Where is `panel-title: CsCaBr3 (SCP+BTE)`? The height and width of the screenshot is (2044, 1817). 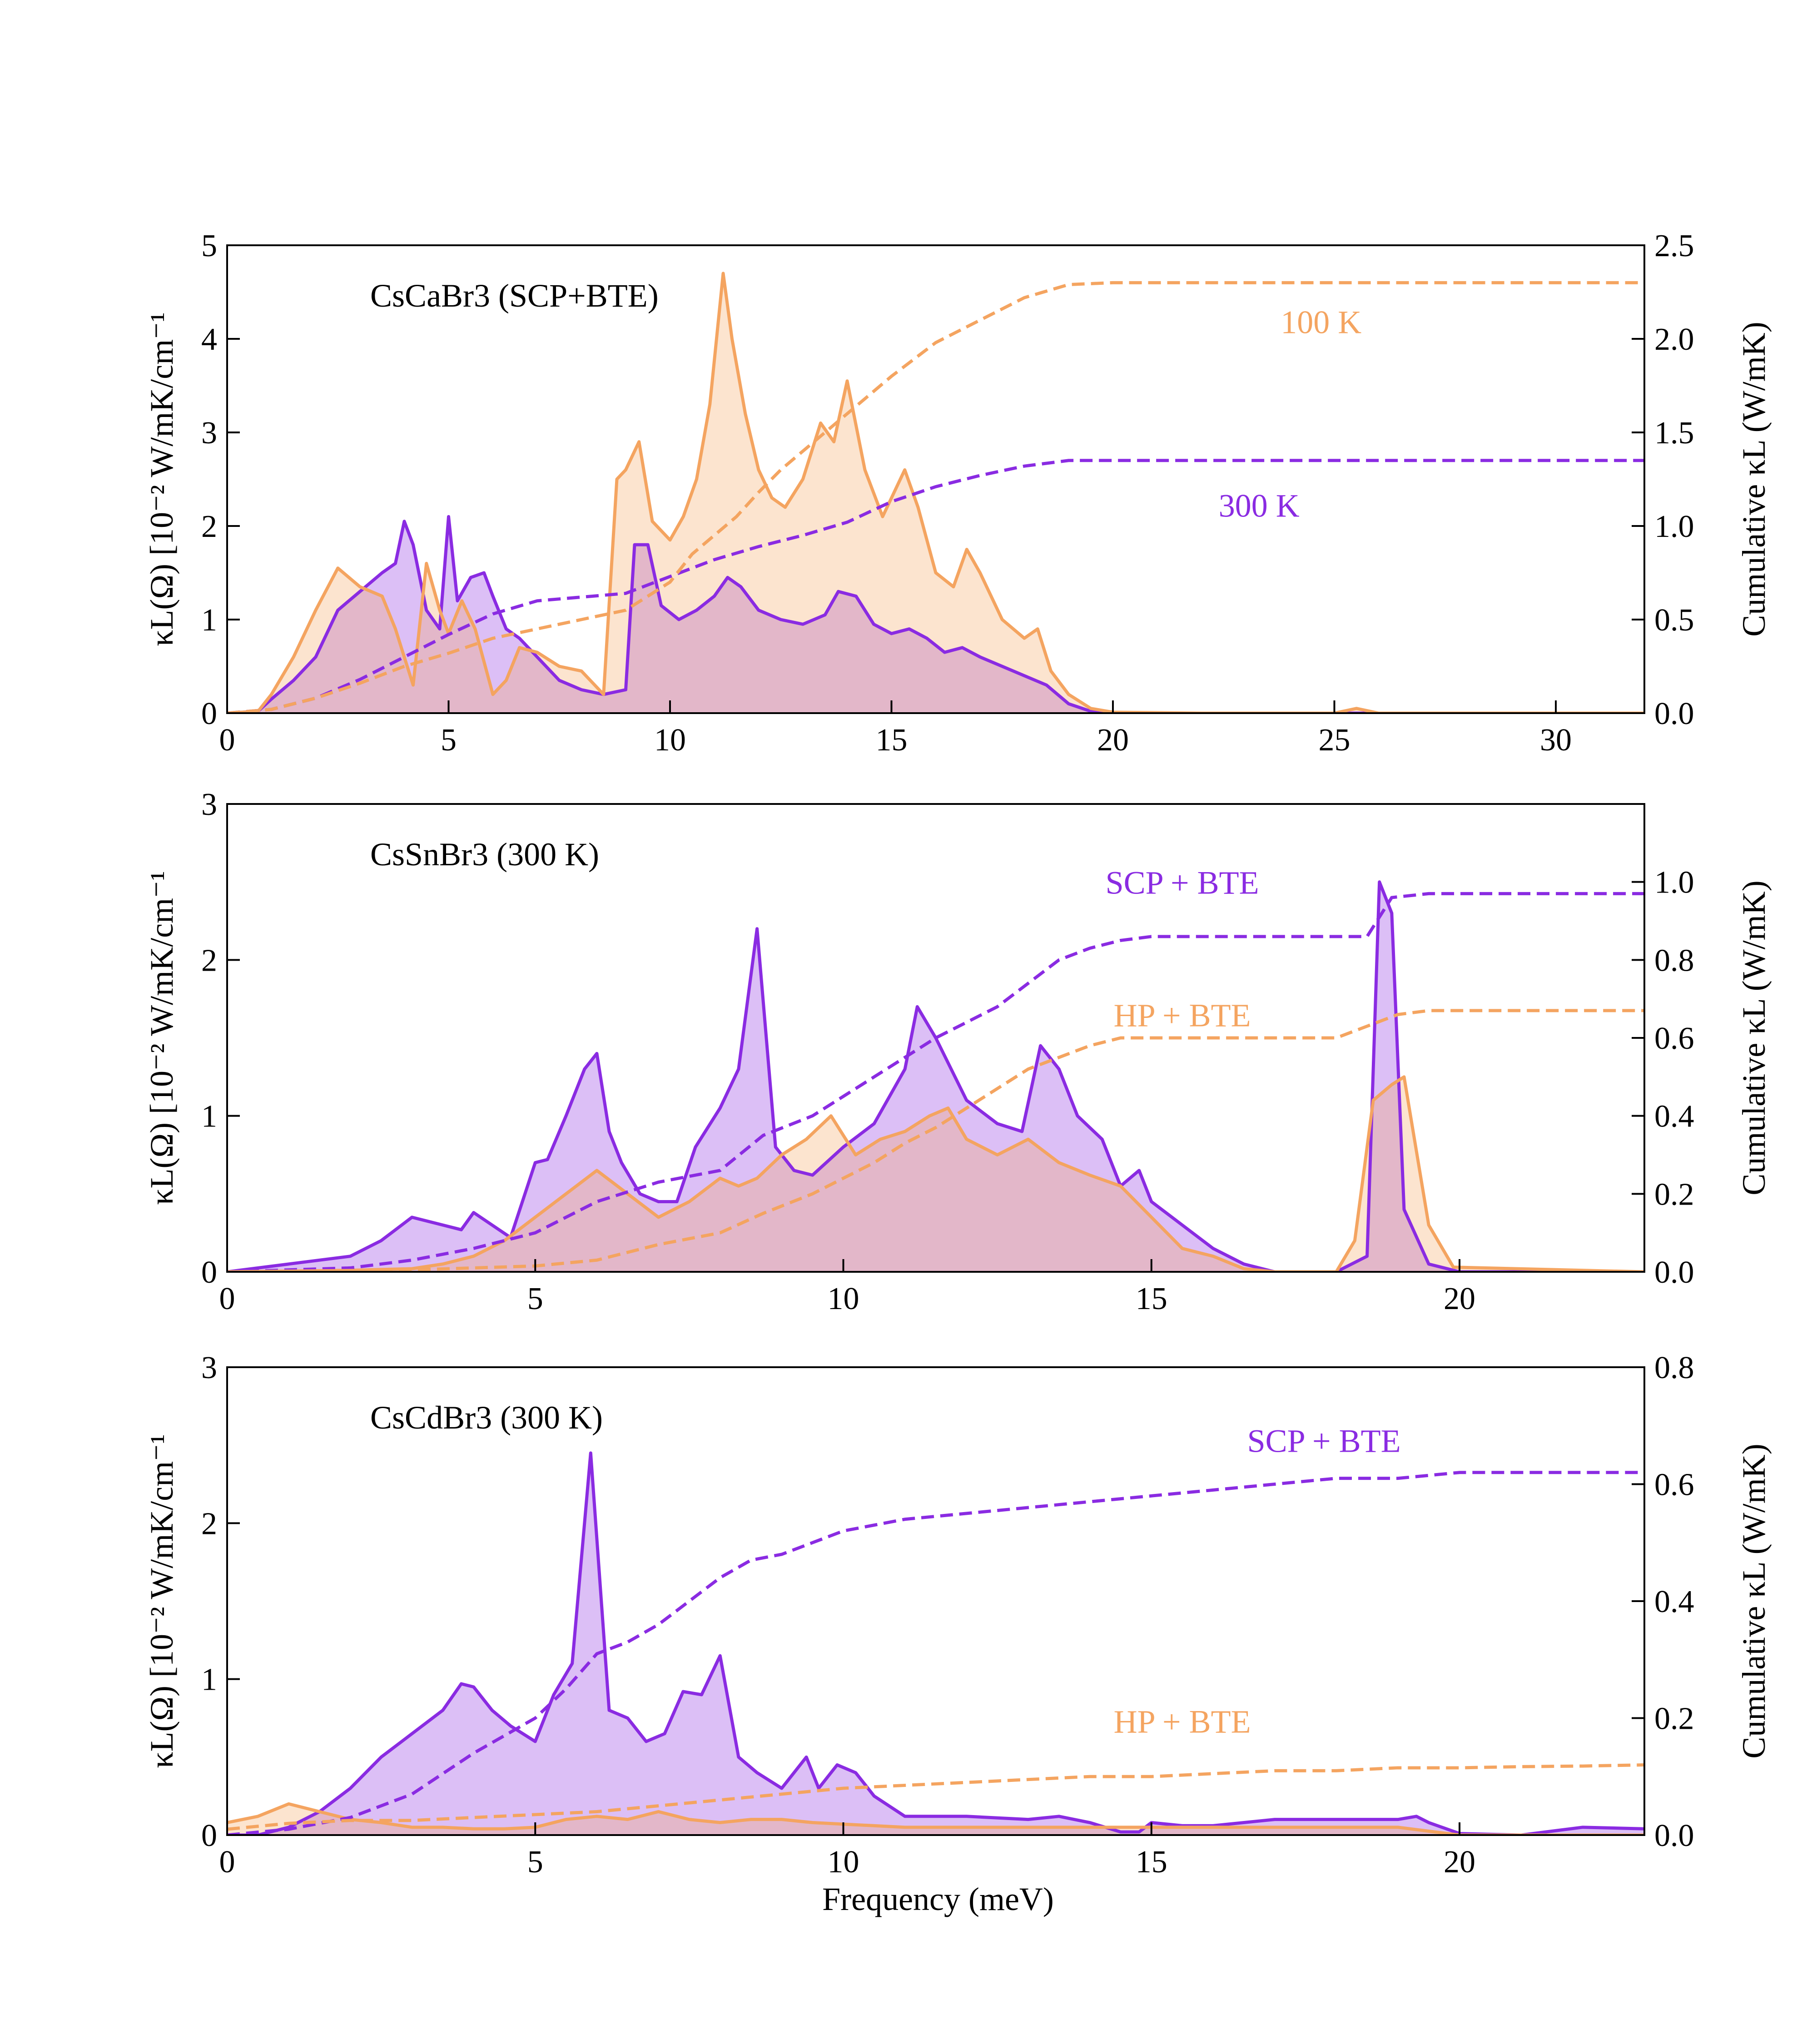
panel-title: CsCaBr3 (SCP+BTE) is located at coordinates (514, 296).